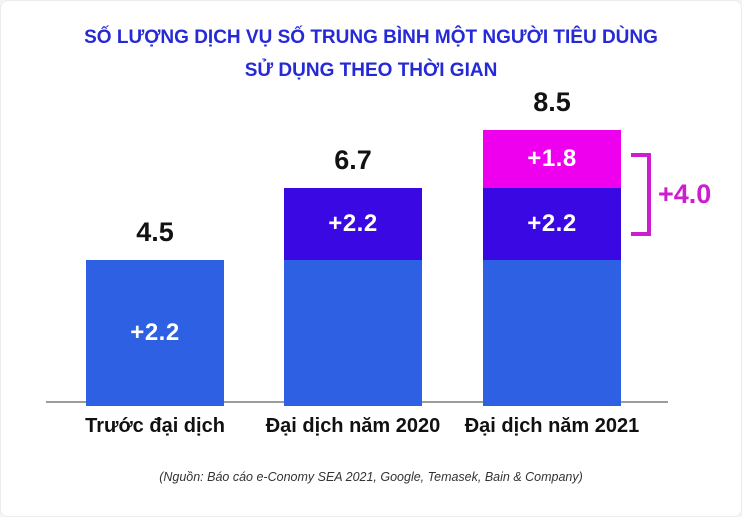 This screenshot has height=517, width=742. I want to click on bar-segment-base-bar2, so click(353, 332).